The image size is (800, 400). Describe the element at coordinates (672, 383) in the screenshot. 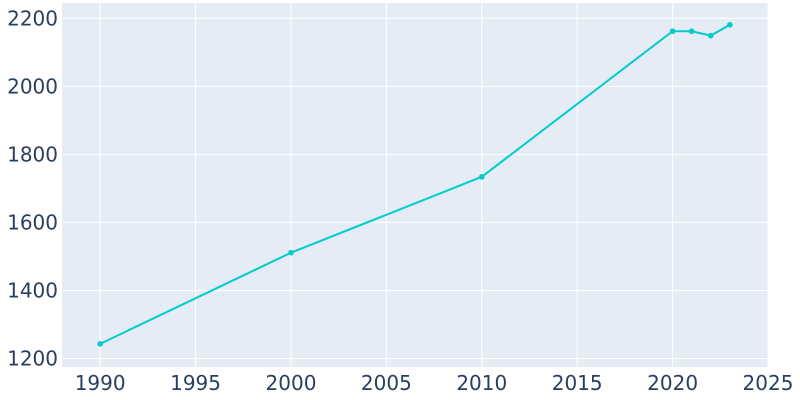

I see `x-tick-label: 2020` at that location.